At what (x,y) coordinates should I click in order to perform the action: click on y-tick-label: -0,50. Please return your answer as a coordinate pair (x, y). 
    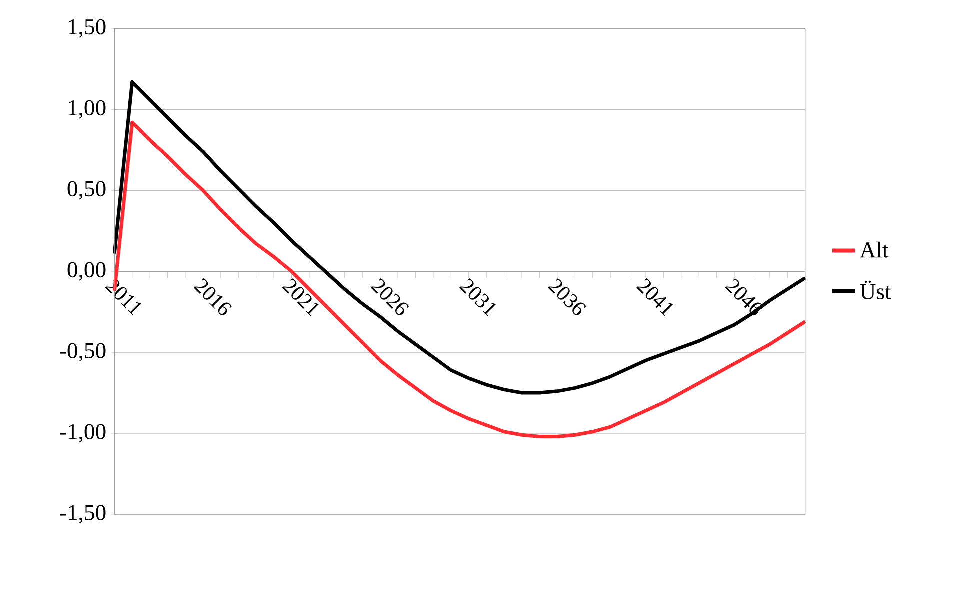
    Looking at the image, I should click on (83, 352).